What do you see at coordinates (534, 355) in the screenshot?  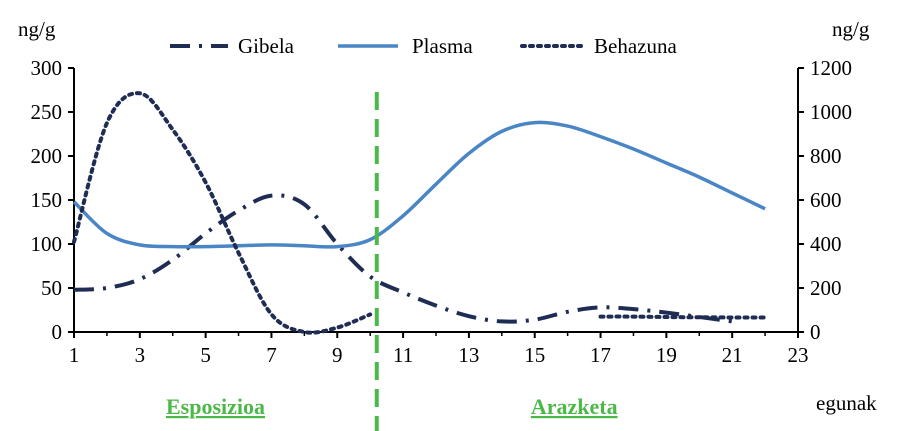 I see `x-tick-label: 15` at bounding box center [534, 355].